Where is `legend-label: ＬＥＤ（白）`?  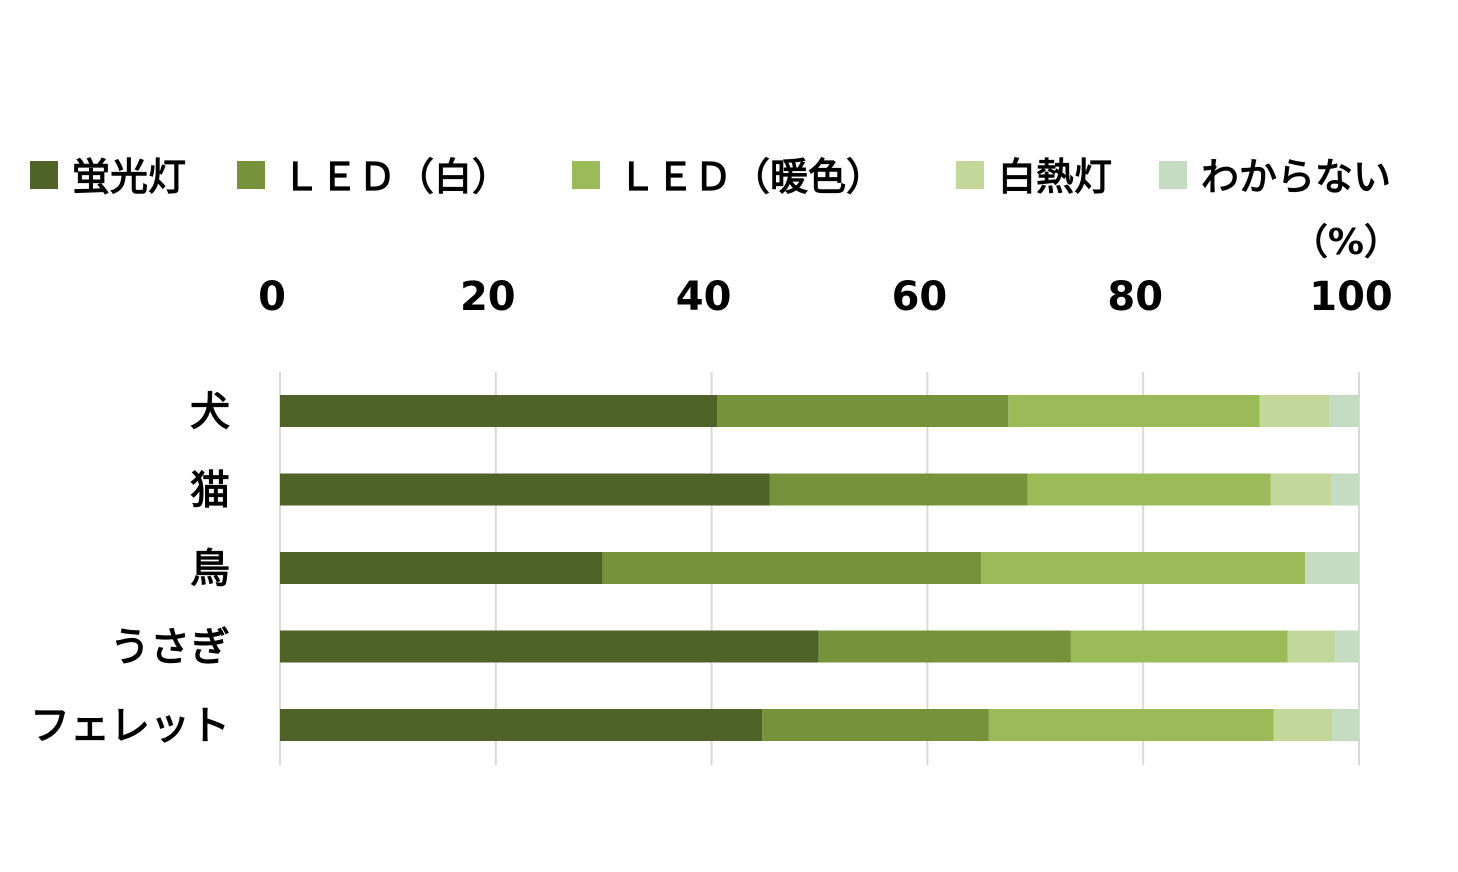
legend-label: ＬＥＤ（白） is located at coordinates (396, 177).